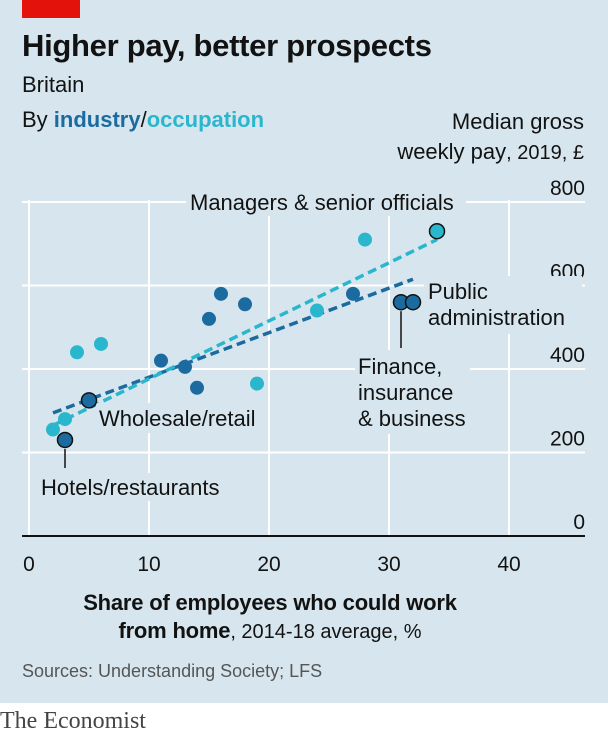  I want to click on y-tick-label-200: 200, so click(567, 439).